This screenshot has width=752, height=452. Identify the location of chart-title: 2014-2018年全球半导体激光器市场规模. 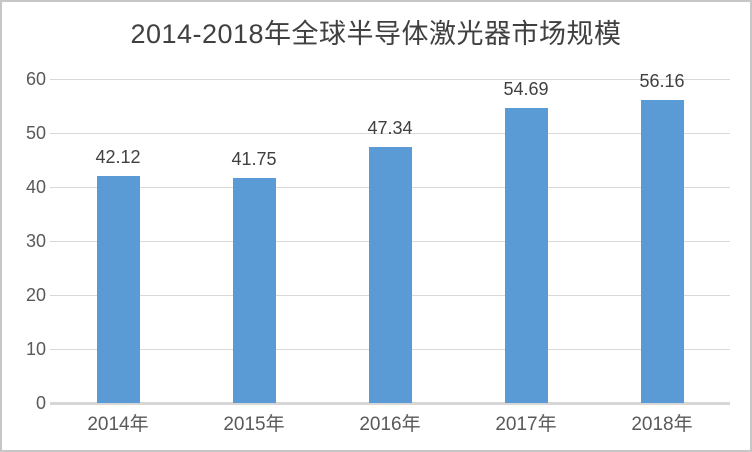
(376, 34).